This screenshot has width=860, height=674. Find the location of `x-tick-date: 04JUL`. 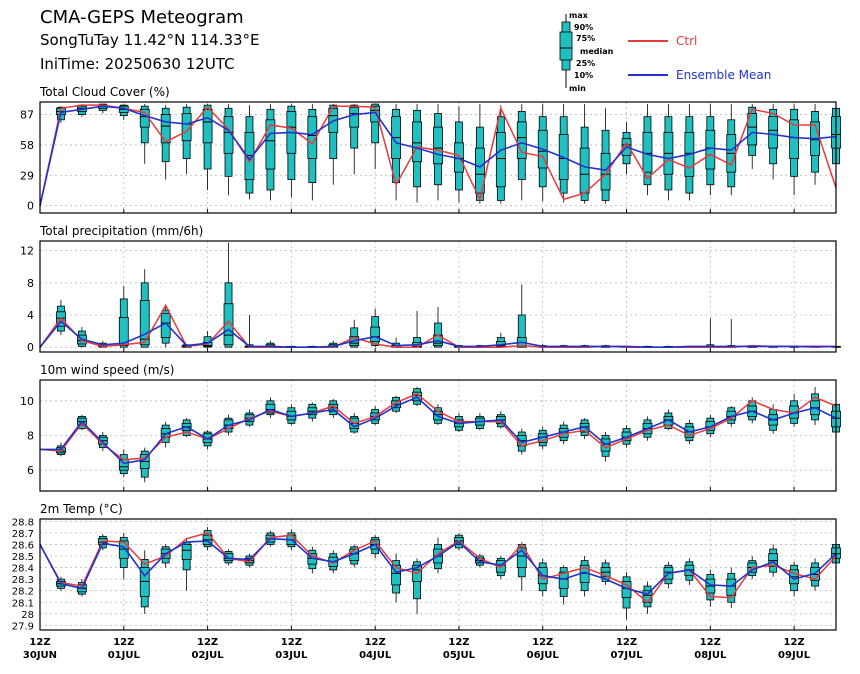

x-tick-date: 04JUL is located at coordinates (375, 655).